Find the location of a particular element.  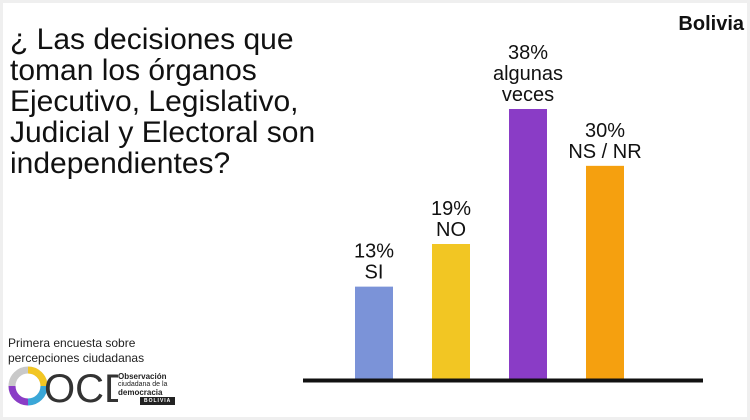

bar-category-label: SI is located at coordinates (374, 273).